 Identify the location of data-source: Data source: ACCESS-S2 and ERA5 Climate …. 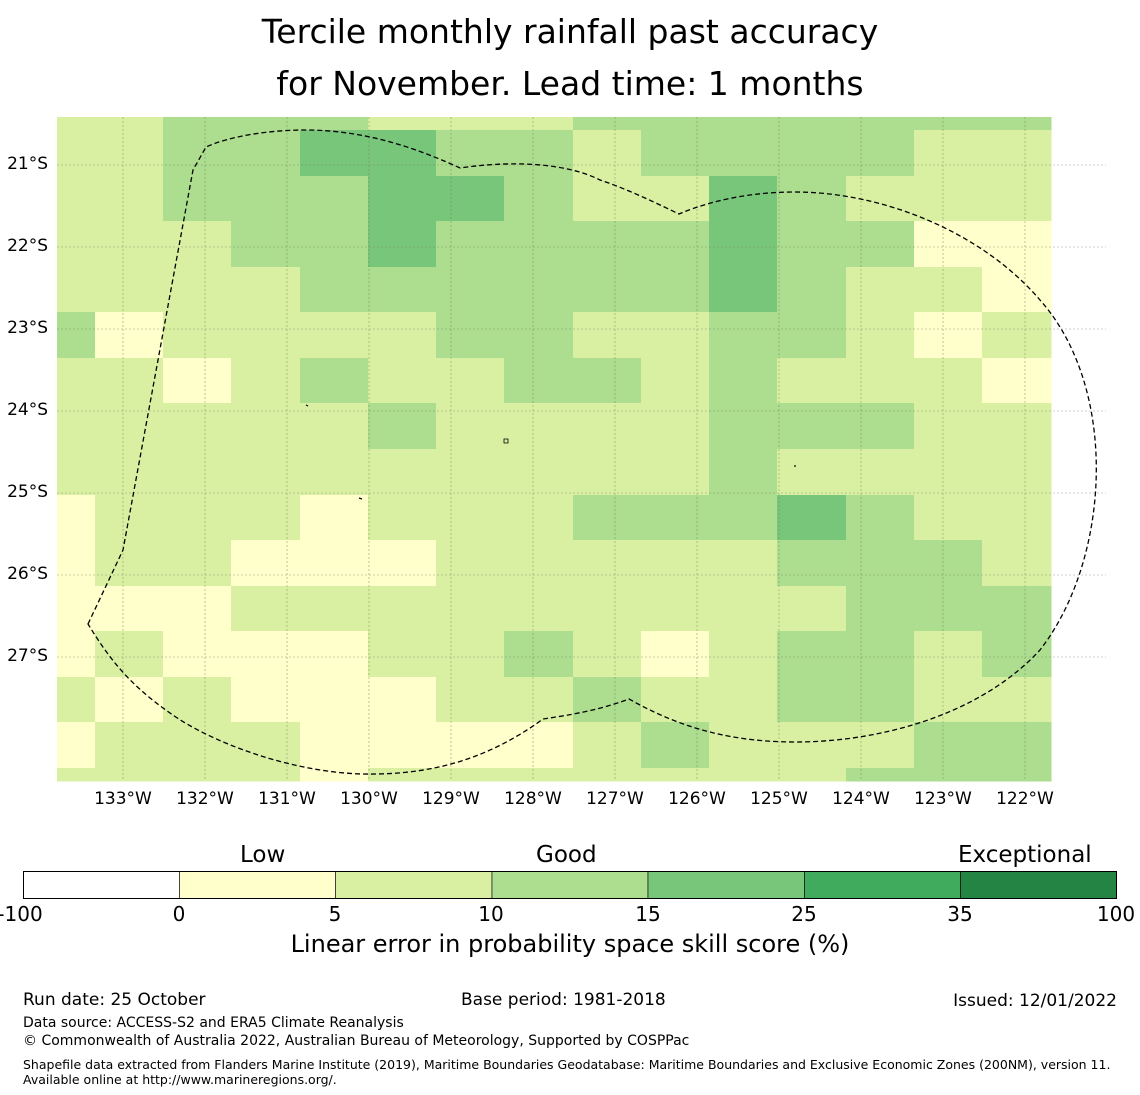
(213, 1023).